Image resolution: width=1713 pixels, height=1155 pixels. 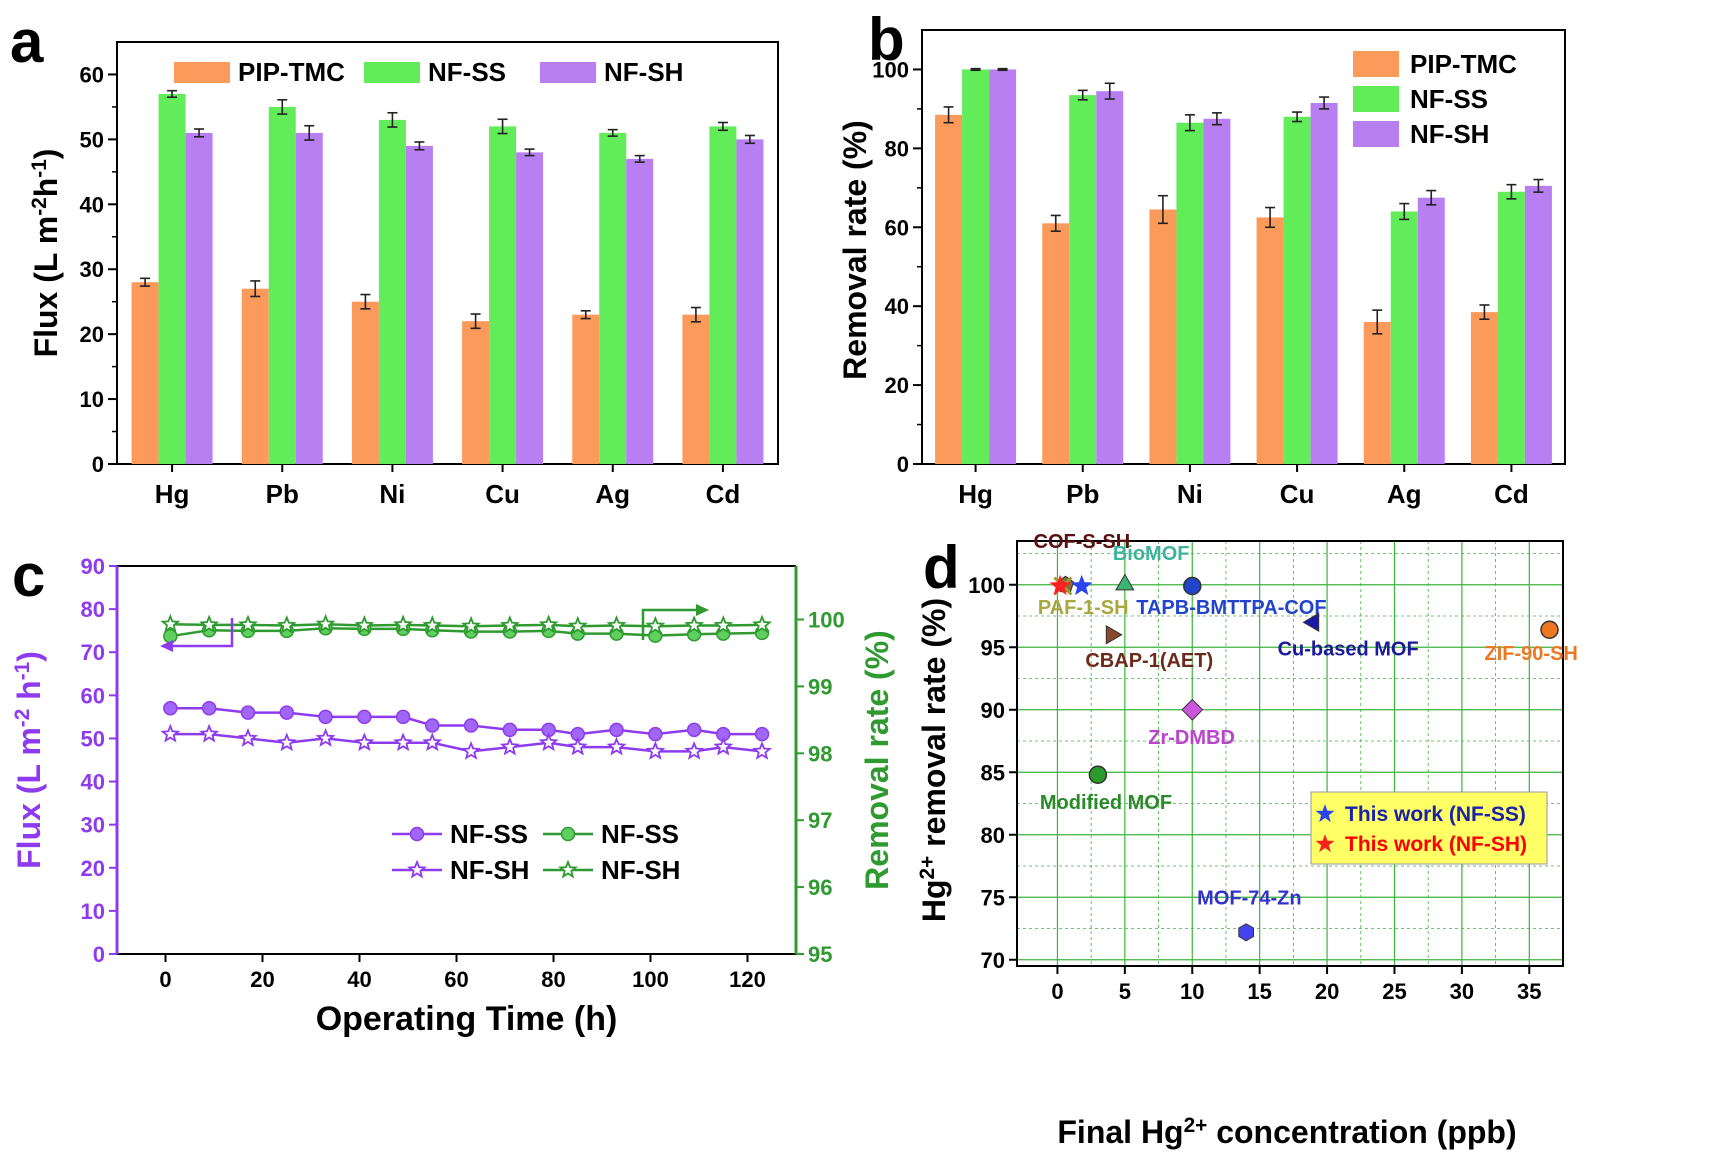 What do you see at coordinates (1149, 661) in the screenshot?
I see `panel-d-point-label: CBAP-1(AET)` at bounding box center [1149, 661].